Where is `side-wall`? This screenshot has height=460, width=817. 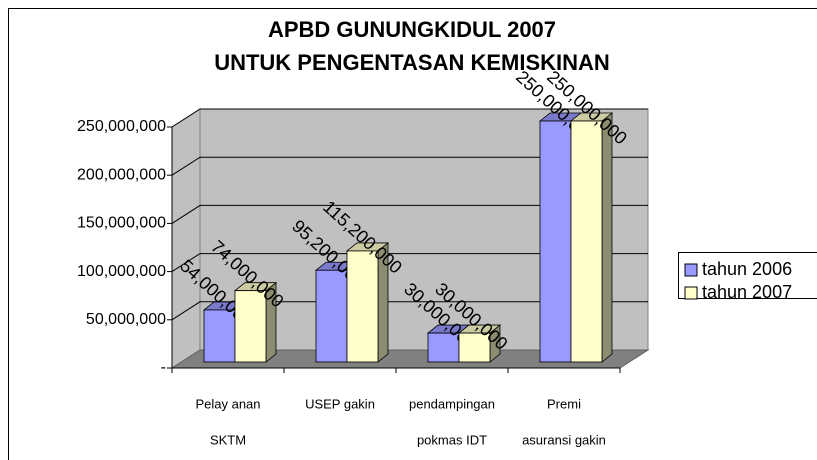
side-wall is located at coordinates (186, 238).